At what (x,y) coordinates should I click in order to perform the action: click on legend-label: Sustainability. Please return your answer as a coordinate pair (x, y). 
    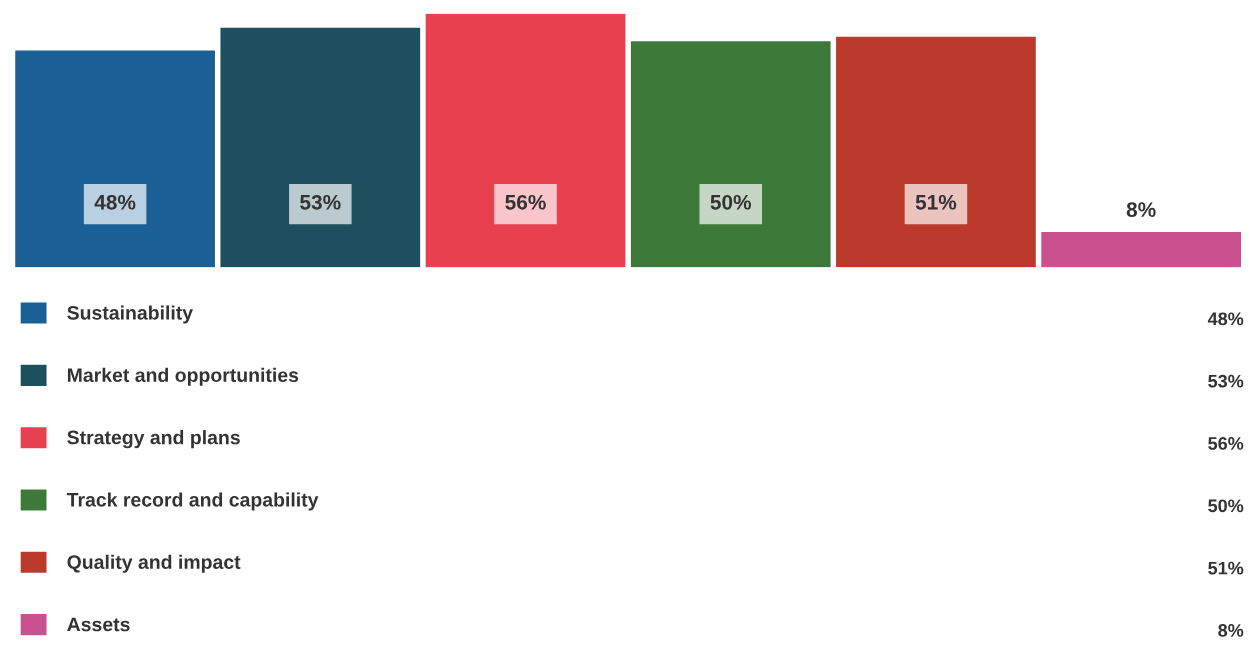
    Looking at the image, I should click on (130, 314).